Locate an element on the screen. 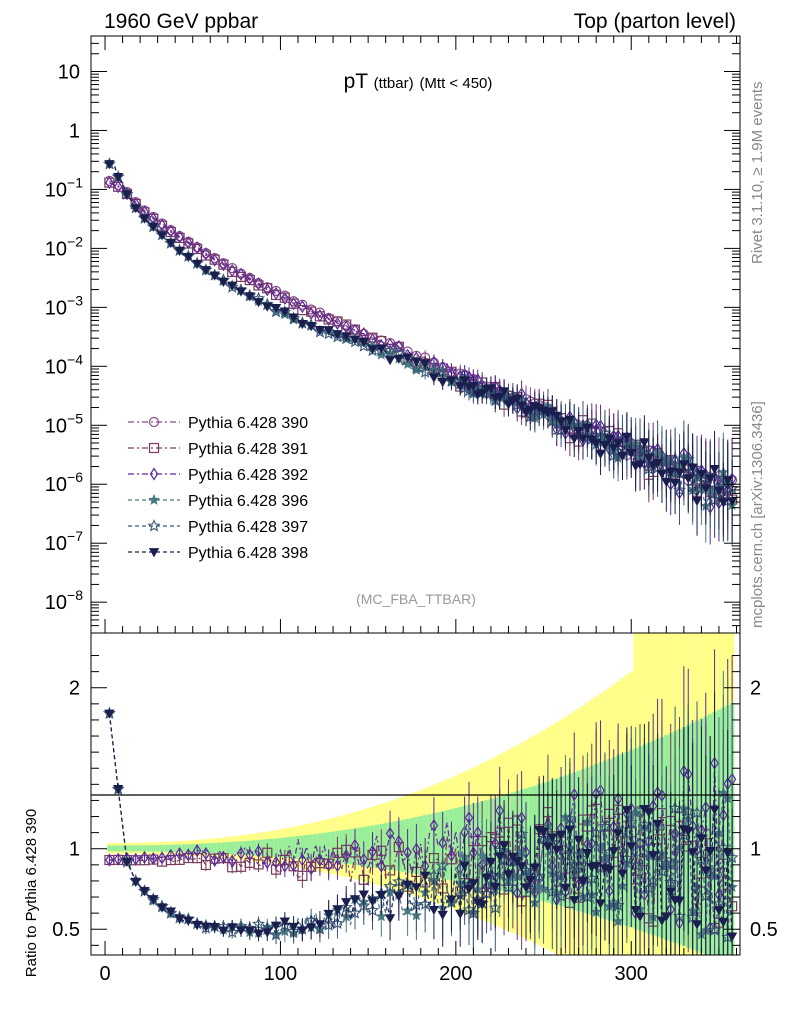 This screenshot has width=786, height=1024. ratio-line is located at coordinates (421, 845).